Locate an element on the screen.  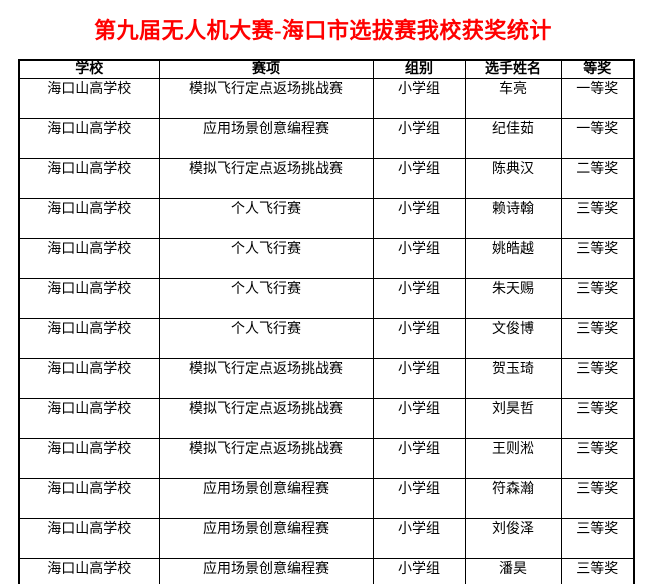
table-cell-player-name: 朱天赐 is located at coordinates (513, 298).